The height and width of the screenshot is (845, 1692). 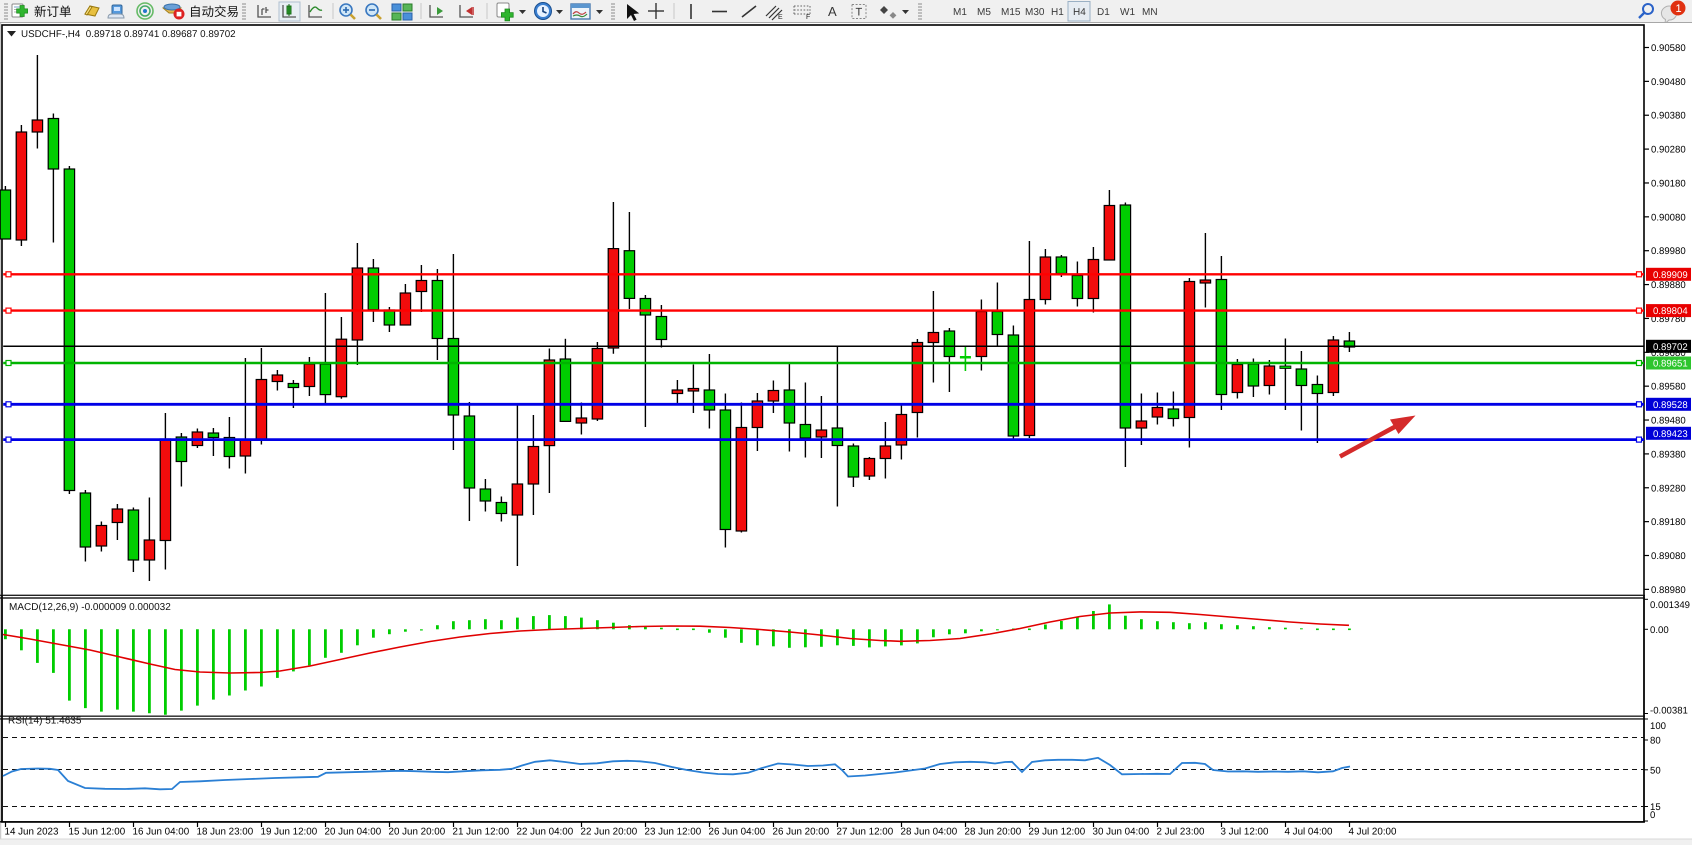 What do you see at coordinates (609, 832) in the screenshot?
I see `svg-text: 22 Jun 20:00` at bounding box center [609, 832].